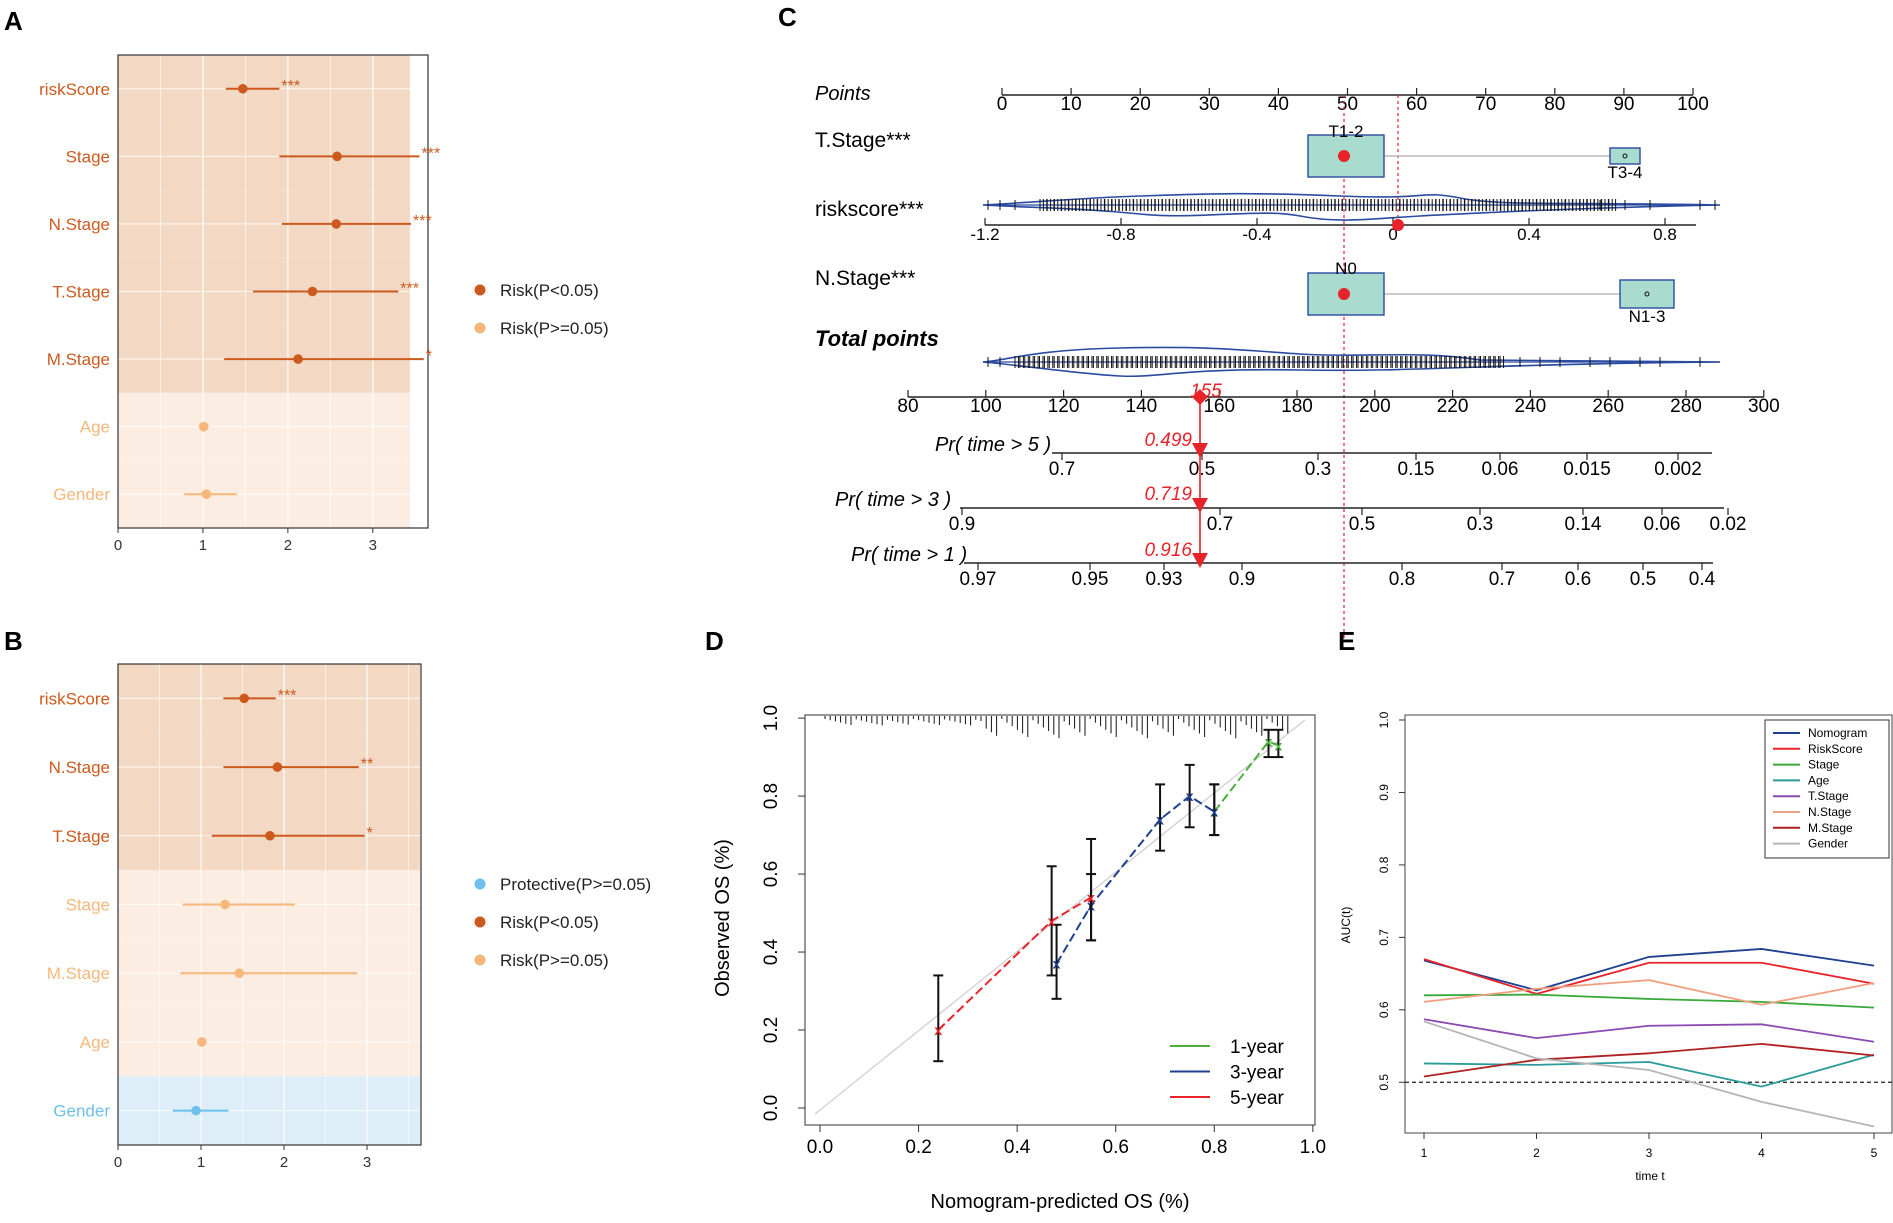 The width and height of the screenshot is (1893, 1223). What do you see at coordinates (843, 94) in the screenshot?
I see `points-label: Points` at bounding box center [843, 94].